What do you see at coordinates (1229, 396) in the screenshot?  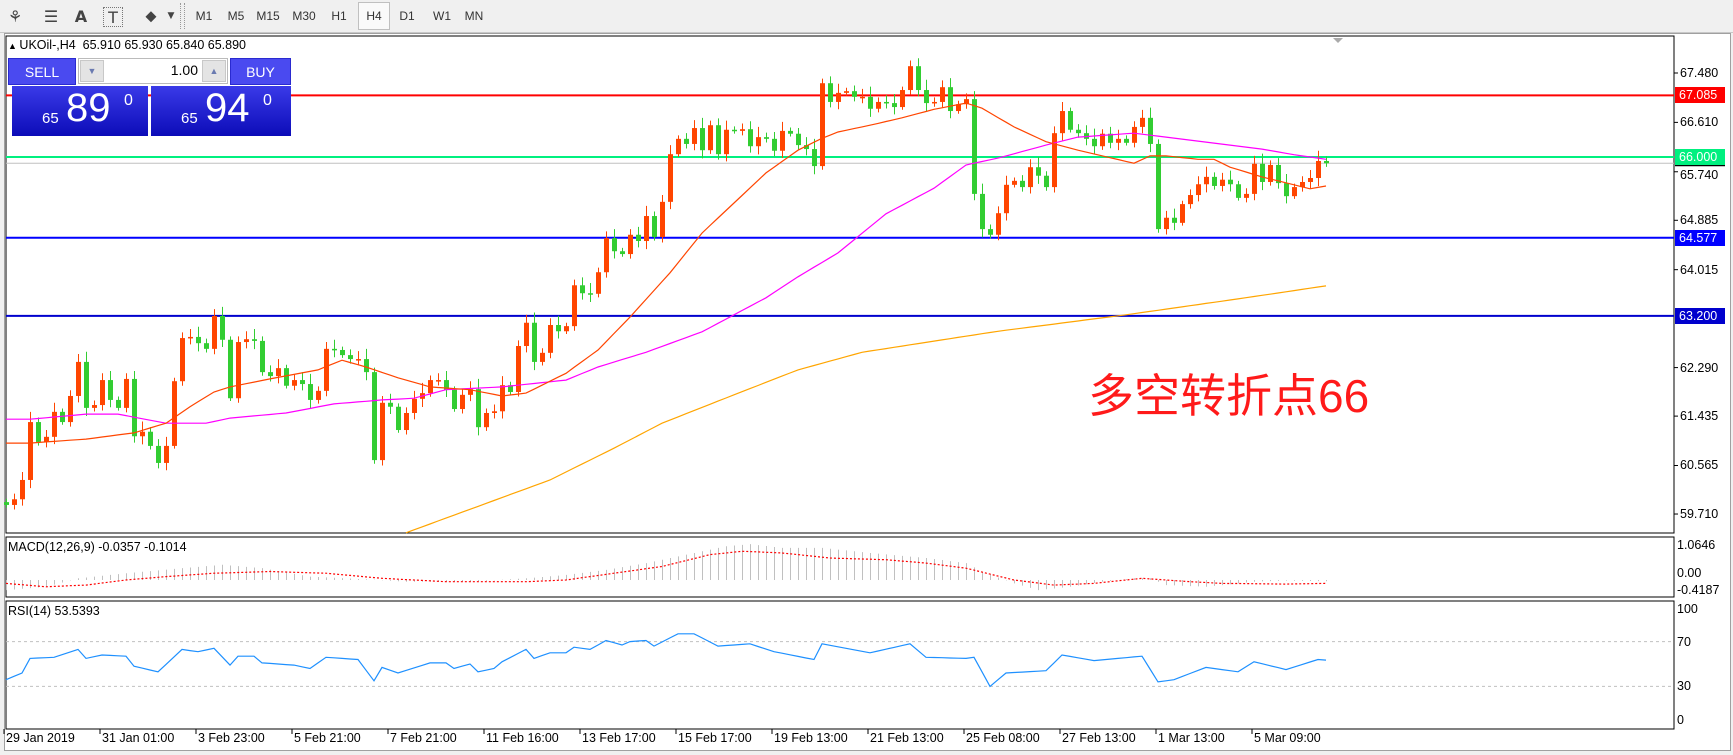 I see `chart-annotation-text: 多空转折点66` at bounding box center [1229, 396].